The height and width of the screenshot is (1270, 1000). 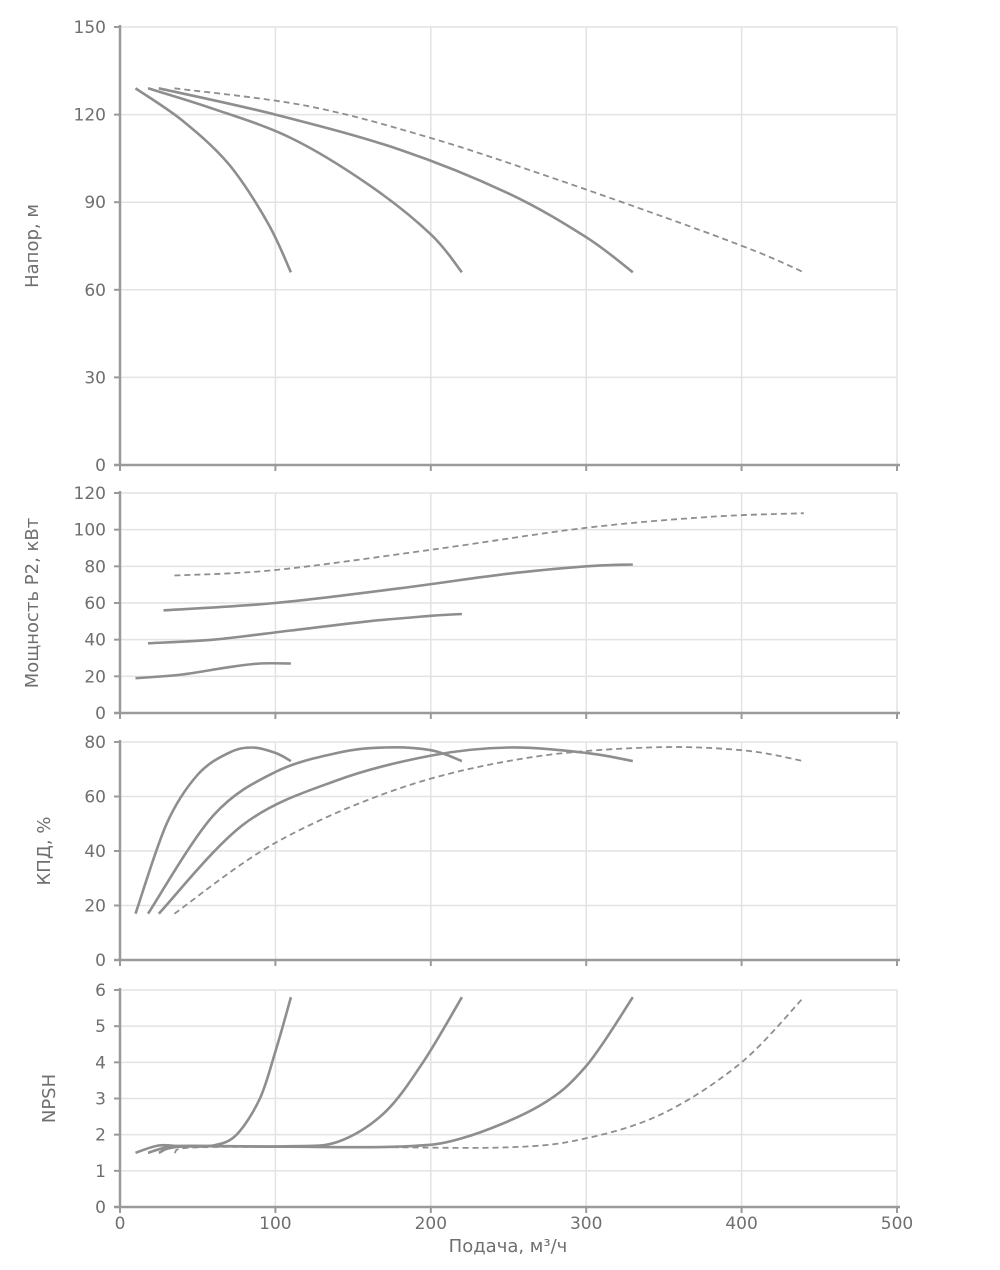 I want to click on head-y-axis-label: Напор, м, so click(x=32, y=246).